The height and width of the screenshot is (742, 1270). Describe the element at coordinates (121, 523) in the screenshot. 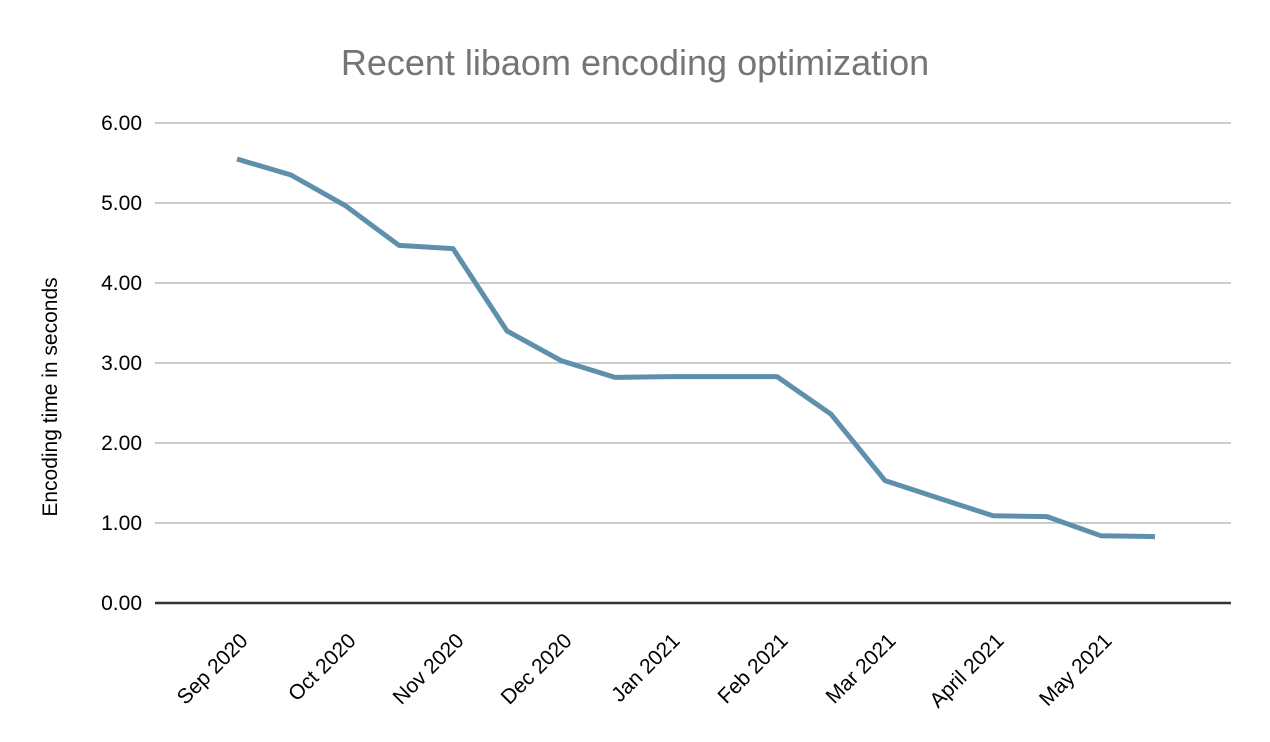

I see `y-tick-label: 1.00` at that location.